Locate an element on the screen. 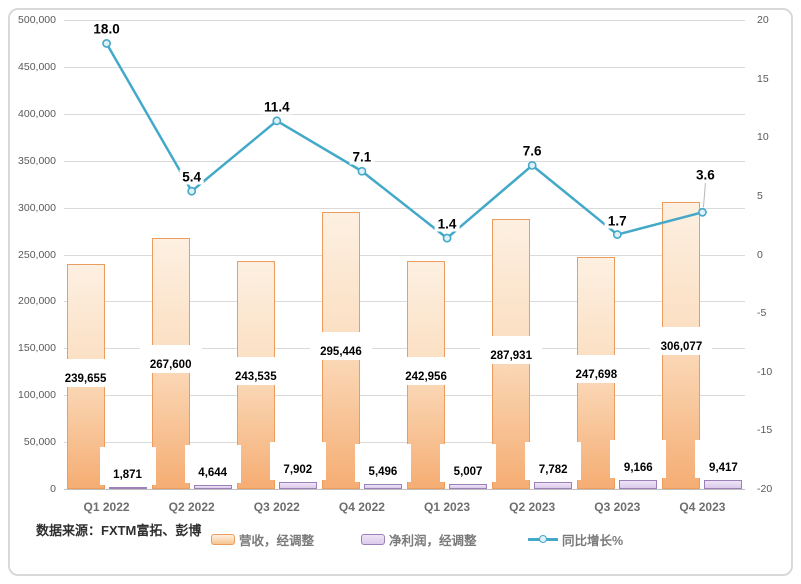 The width and height of the screenshot is (801, 584). legend-item-growth: 同比增长% is located at coordinates (576, 539).